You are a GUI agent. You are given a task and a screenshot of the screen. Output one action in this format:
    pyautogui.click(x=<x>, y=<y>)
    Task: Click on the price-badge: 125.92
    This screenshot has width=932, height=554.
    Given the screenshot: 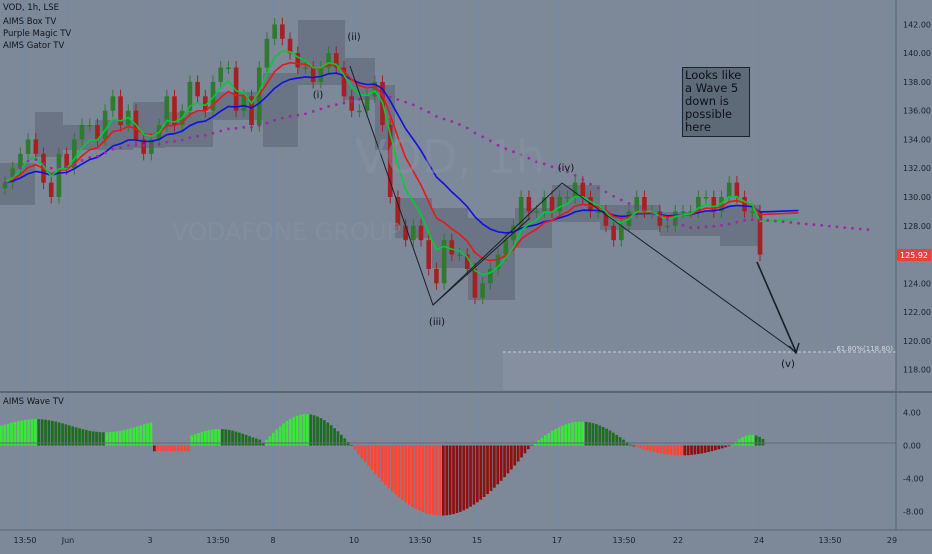 What is the action you would take?
    pyautogui.click(x=914, y=255)
    